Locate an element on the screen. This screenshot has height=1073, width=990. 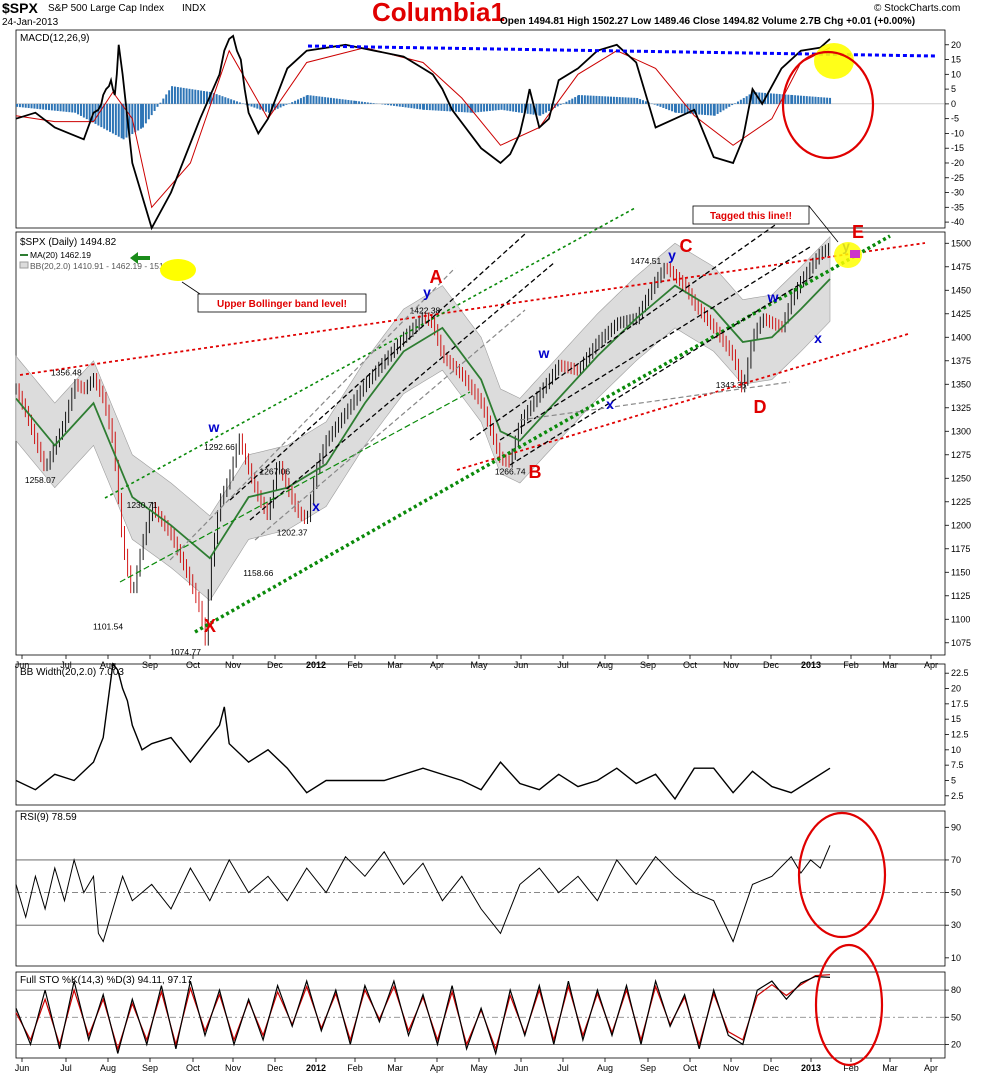
y-tick-label: 1450 is located at coordinates (961, 290).